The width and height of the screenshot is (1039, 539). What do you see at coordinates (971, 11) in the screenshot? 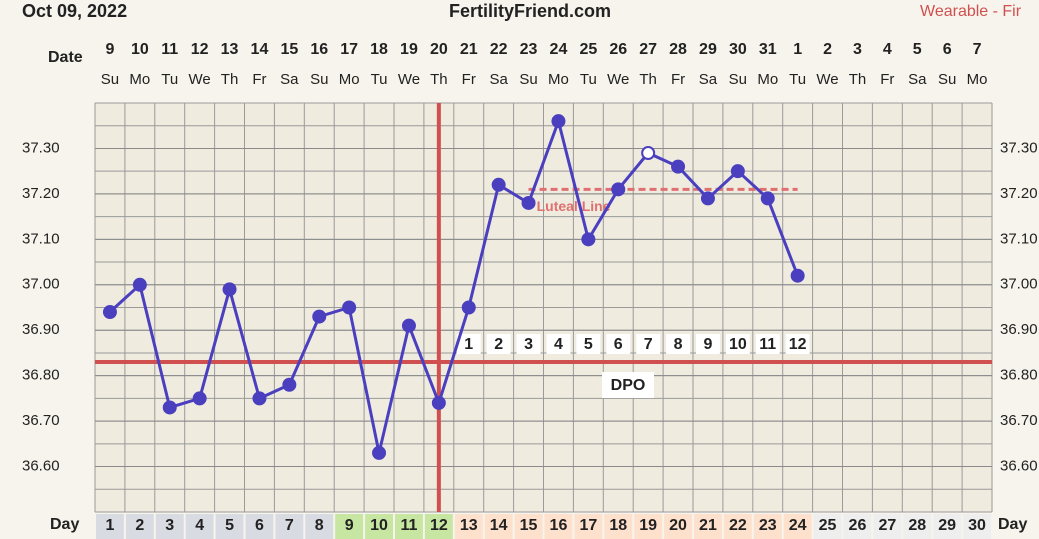
I see `badge: Wearable - Fir` at bounding box center [971, 11].